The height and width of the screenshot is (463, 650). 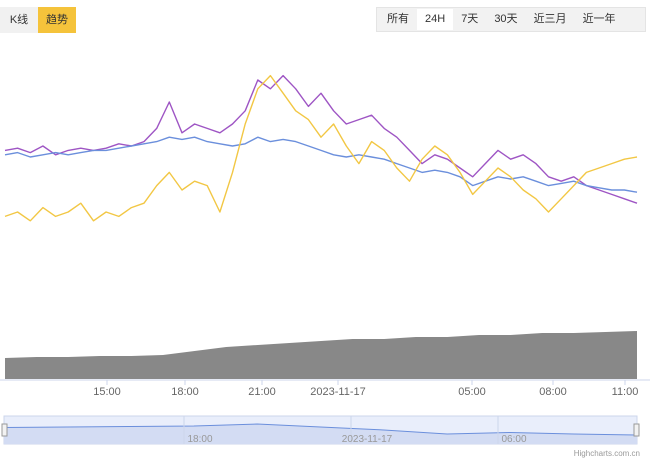 I want to click on navigator: 18:00 2023-11-17 06:00, so click(x=320, y=430).